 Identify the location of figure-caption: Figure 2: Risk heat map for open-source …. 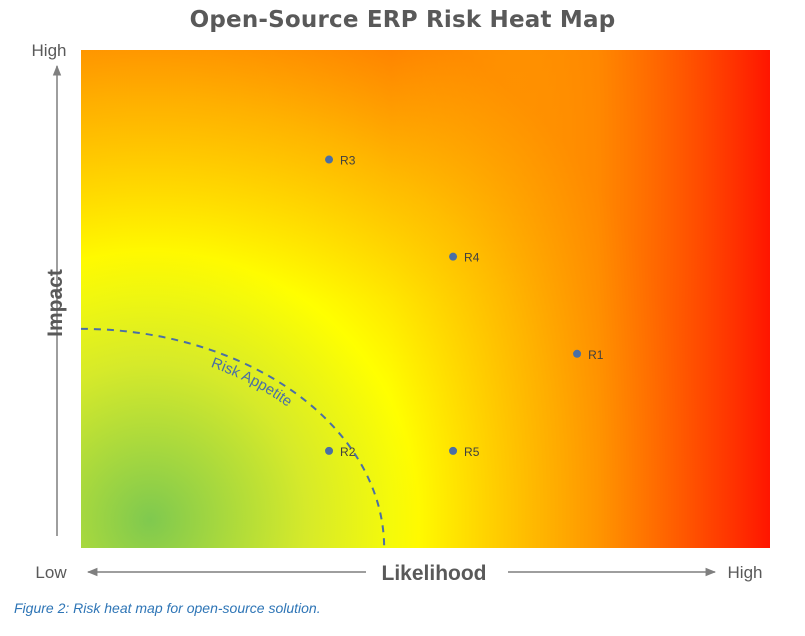
(167, 608).